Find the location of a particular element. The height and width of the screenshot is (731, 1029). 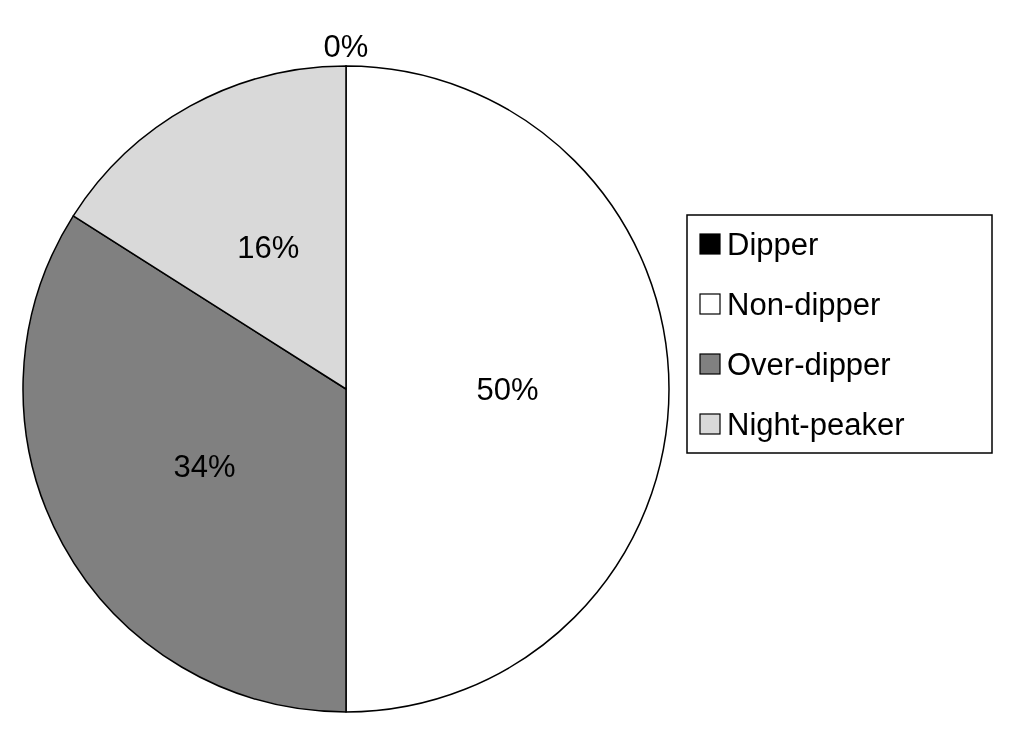

data-label: 50% is located at coordinates (507, 389).